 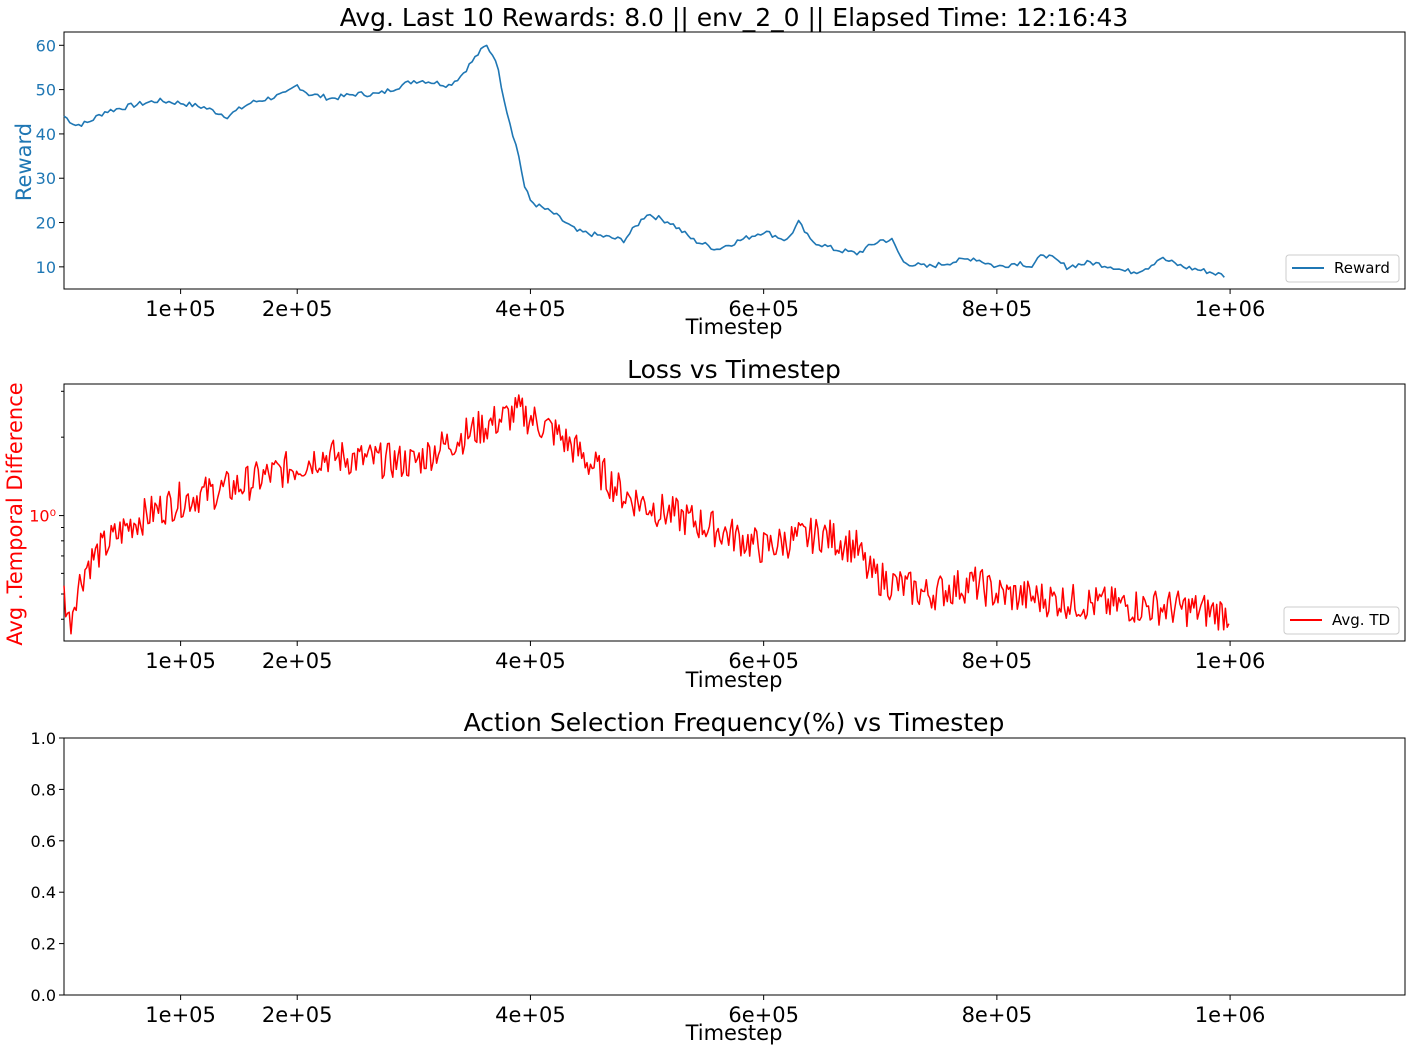 I want to click on reward-x-tick-label: 8e+05, so click(x=997, y=309).